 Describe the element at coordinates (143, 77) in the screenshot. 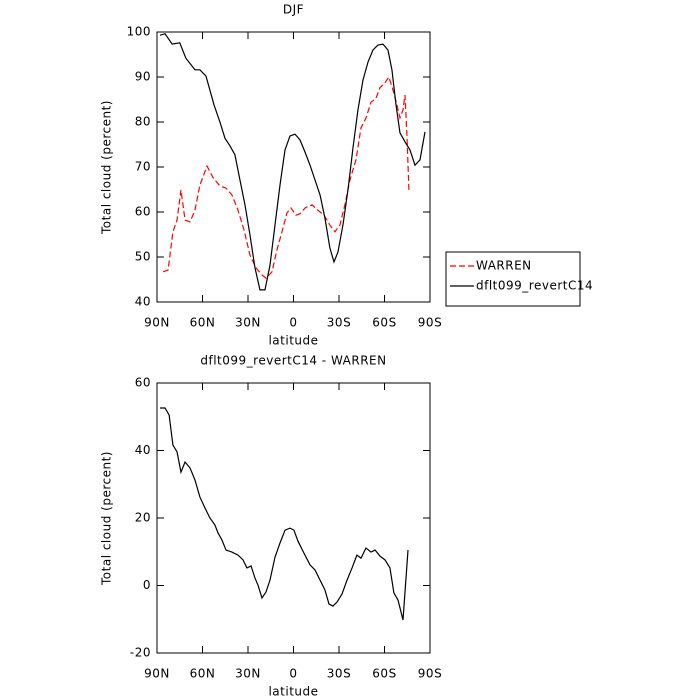

I see `y-tick-label: 90` at that location.